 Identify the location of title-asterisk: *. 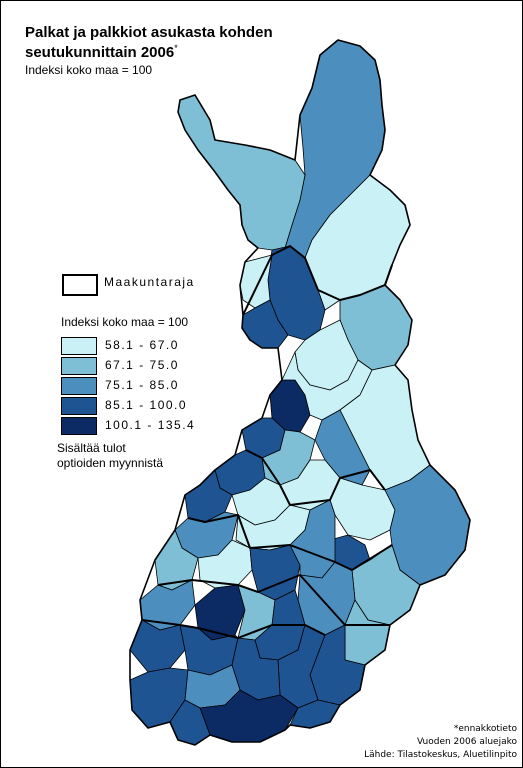
(176, 48).